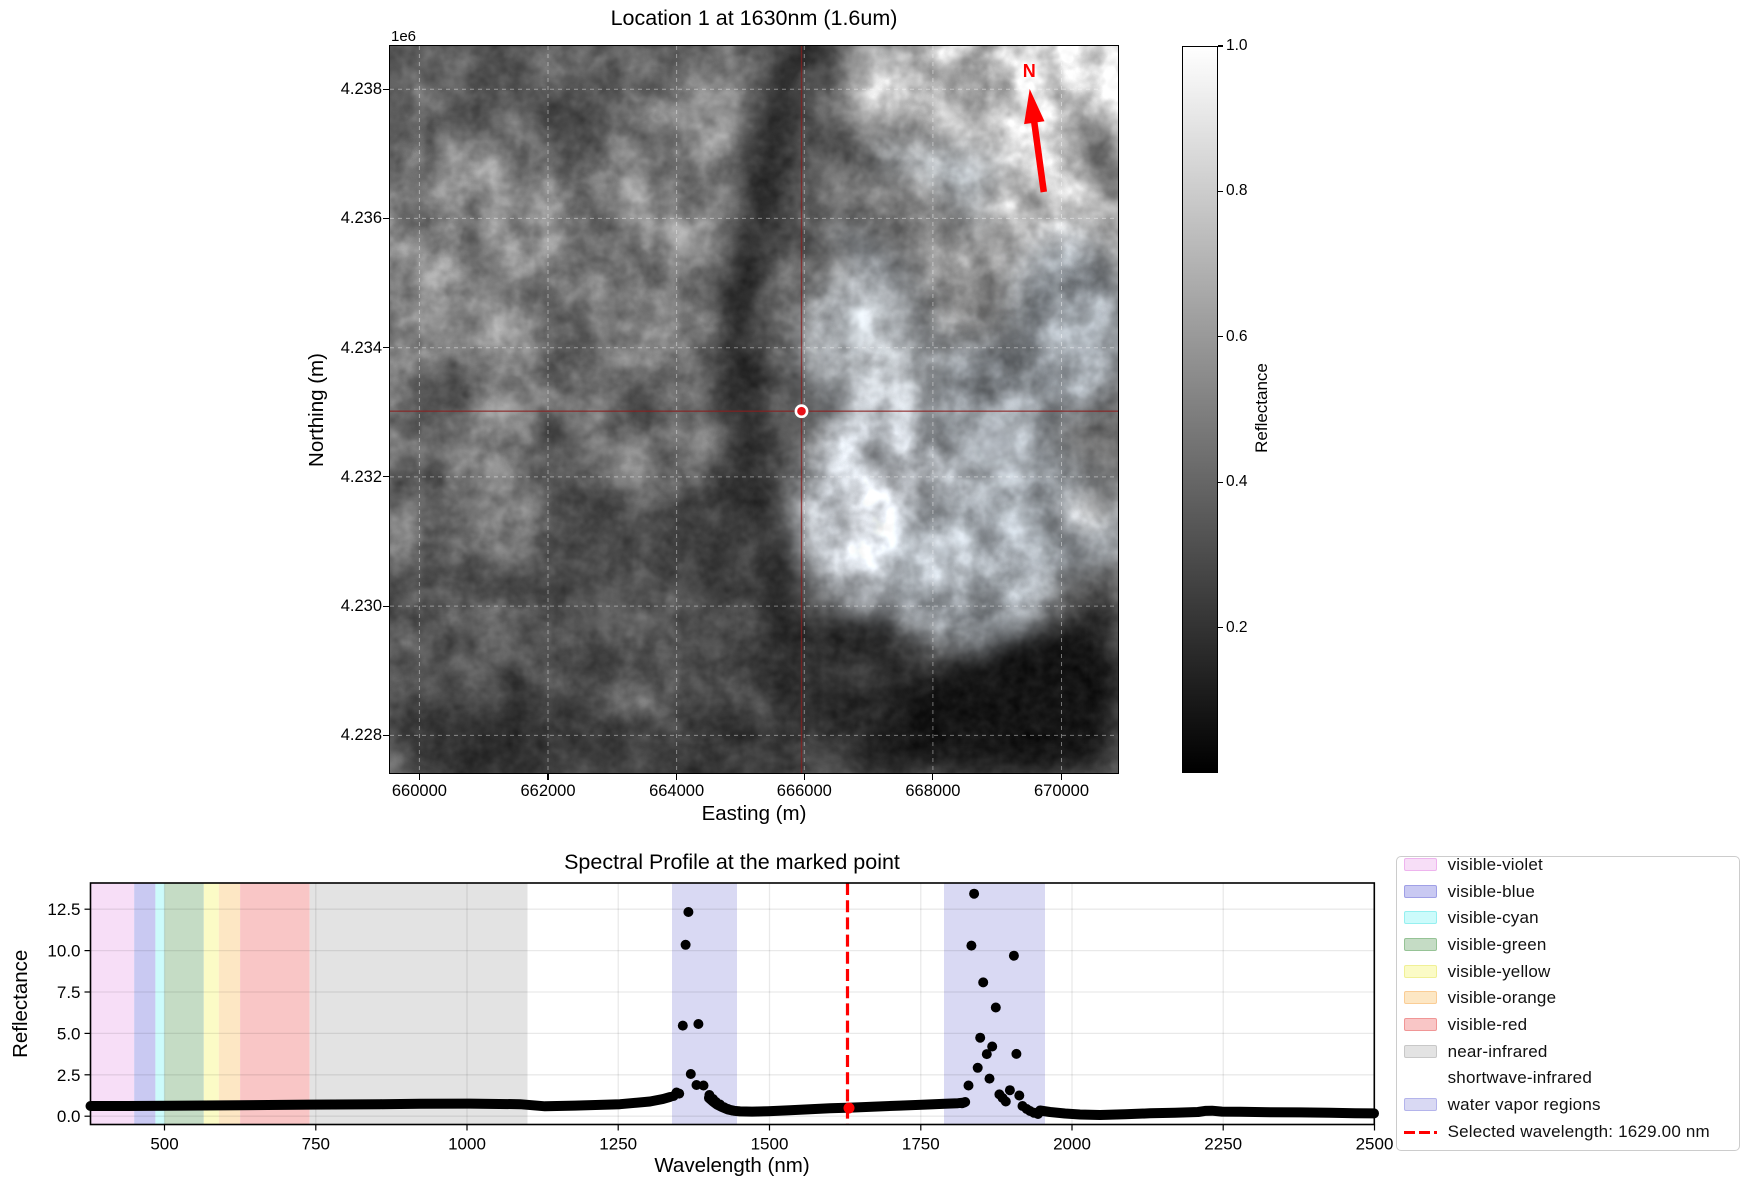 The width and height of the screenshot is (1750, 1189). I want to click on svg-text: 2000, so click(1072, 1144).